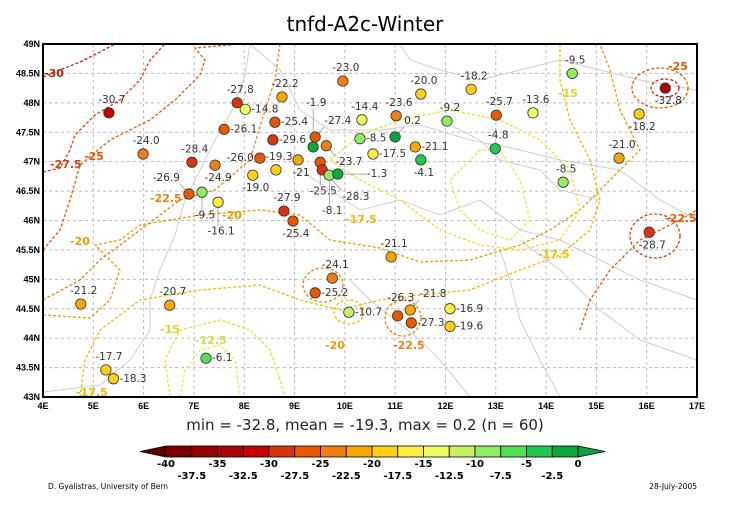 The image size is (730, 510). What do you see at coordinates (83, 291) in the screenshot?
I see `station-label: -21.2` at bounding box center [83, 291].